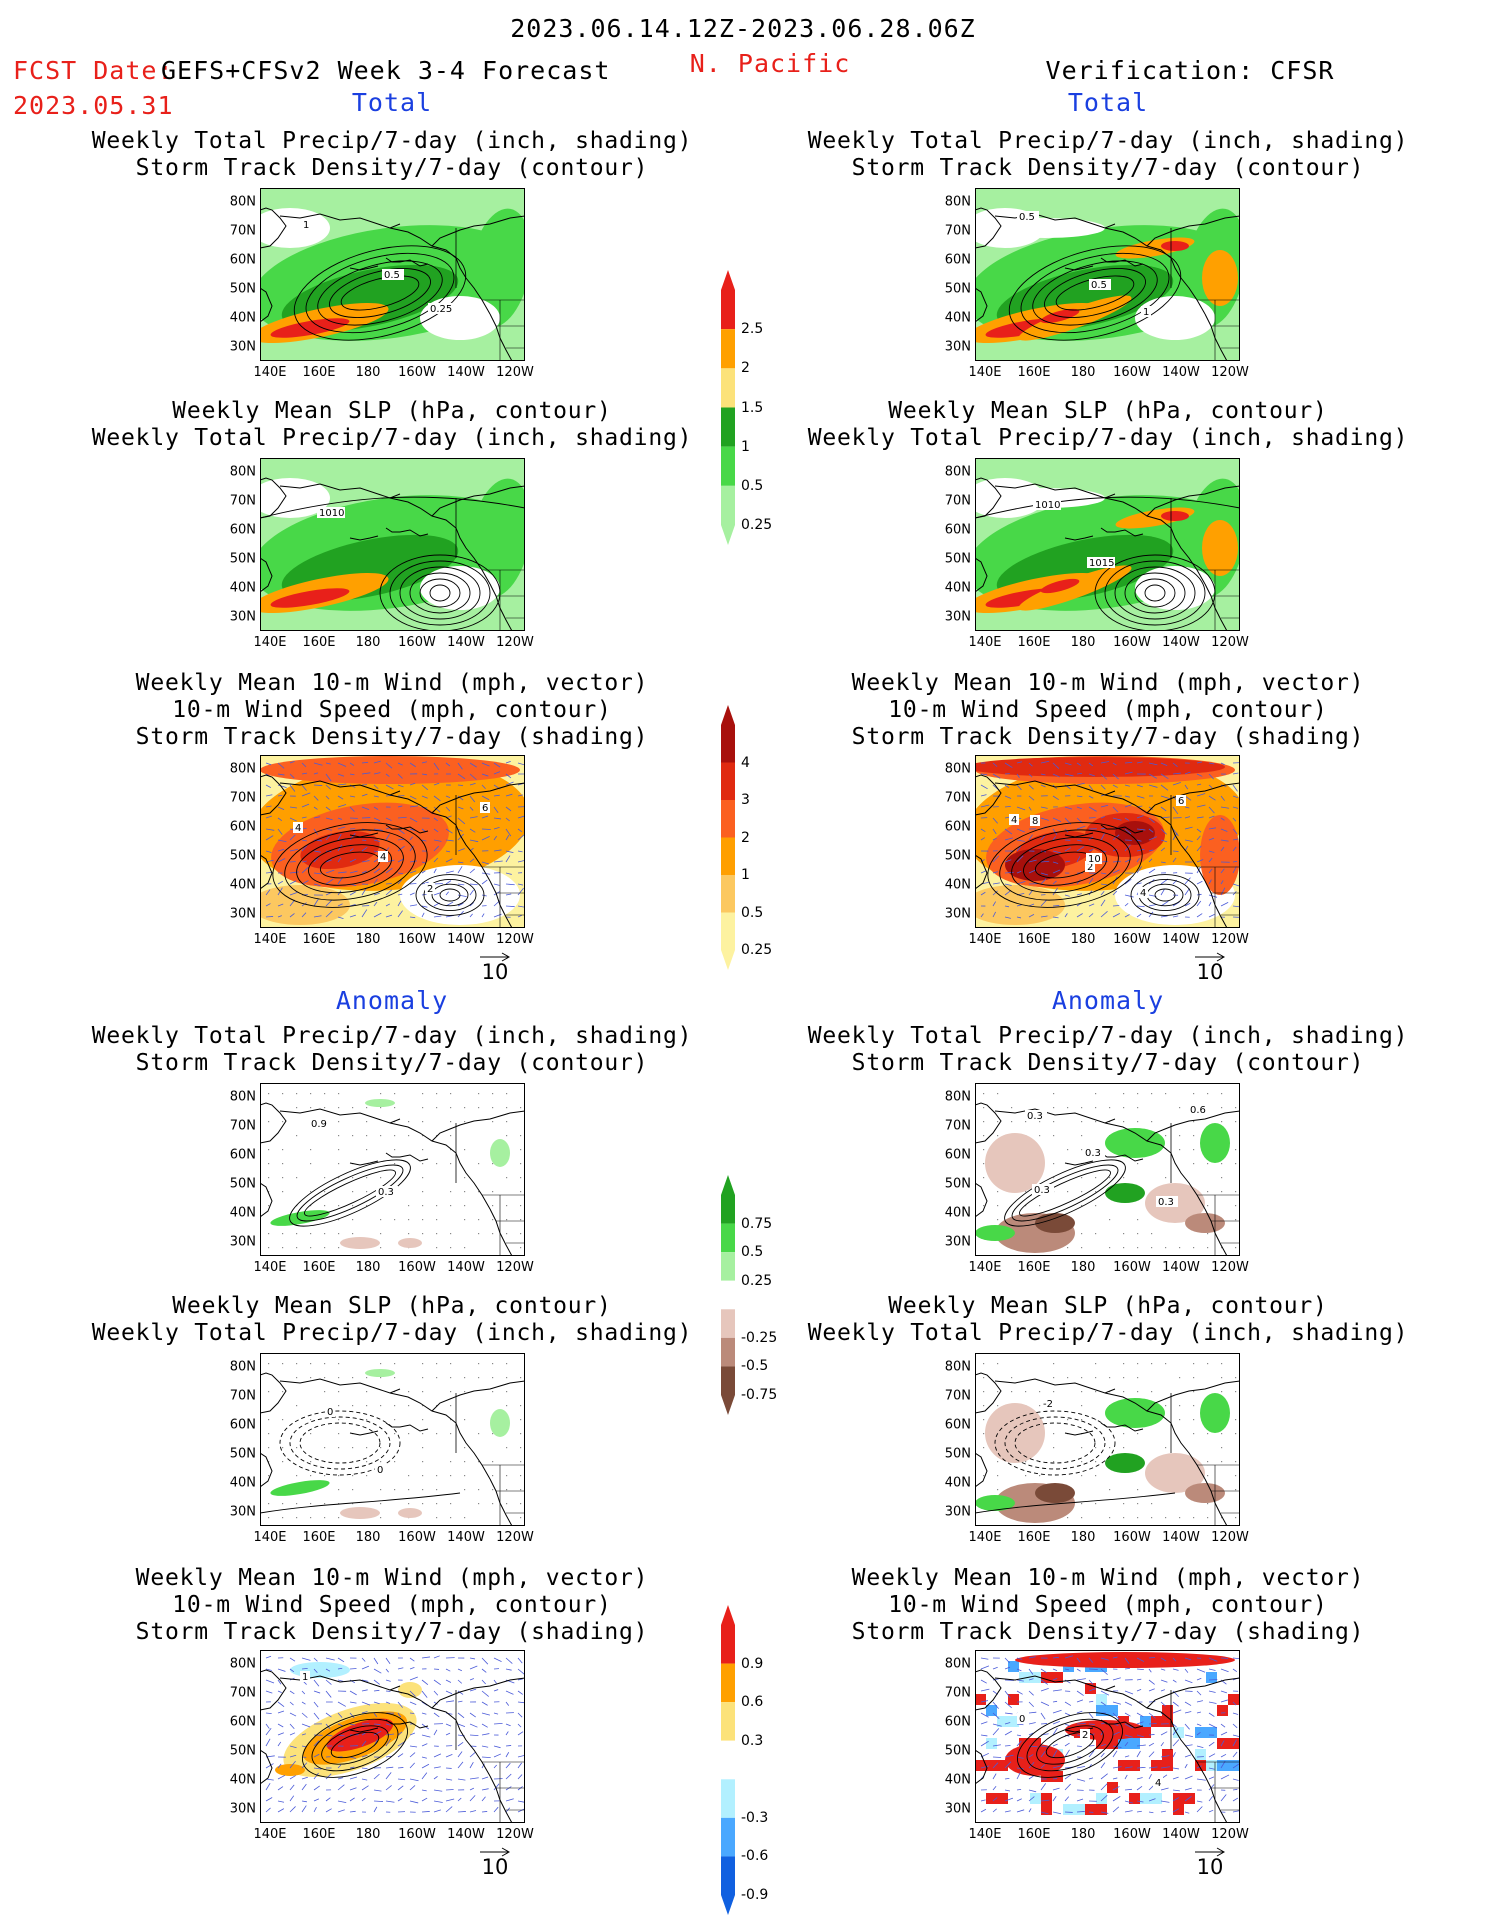 This screenshot has height=1925, width=1487. What do you see at coordinates (1094, 859) in the screenshot?
I see `svg-text: 10` at bounding box center [1094, 859].